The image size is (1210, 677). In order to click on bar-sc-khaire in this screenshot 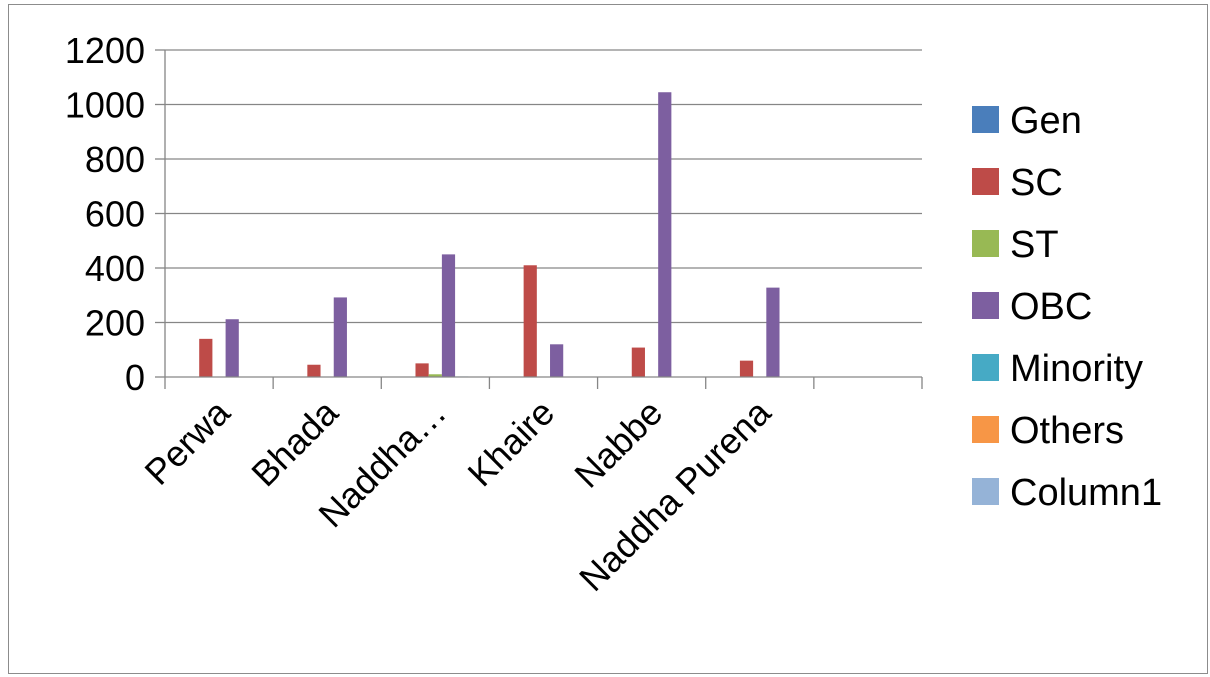, I will do `click(530, 321)`.